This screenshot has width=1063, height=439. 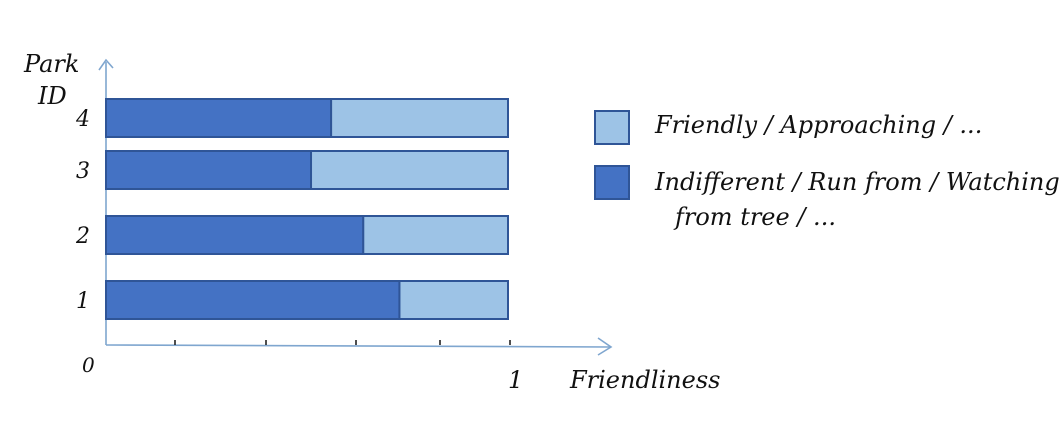 What do you see at coordinates (106, 64) in the screenshot?
I see `y-axis-arrow-icon` at bounding box center [106, 64].